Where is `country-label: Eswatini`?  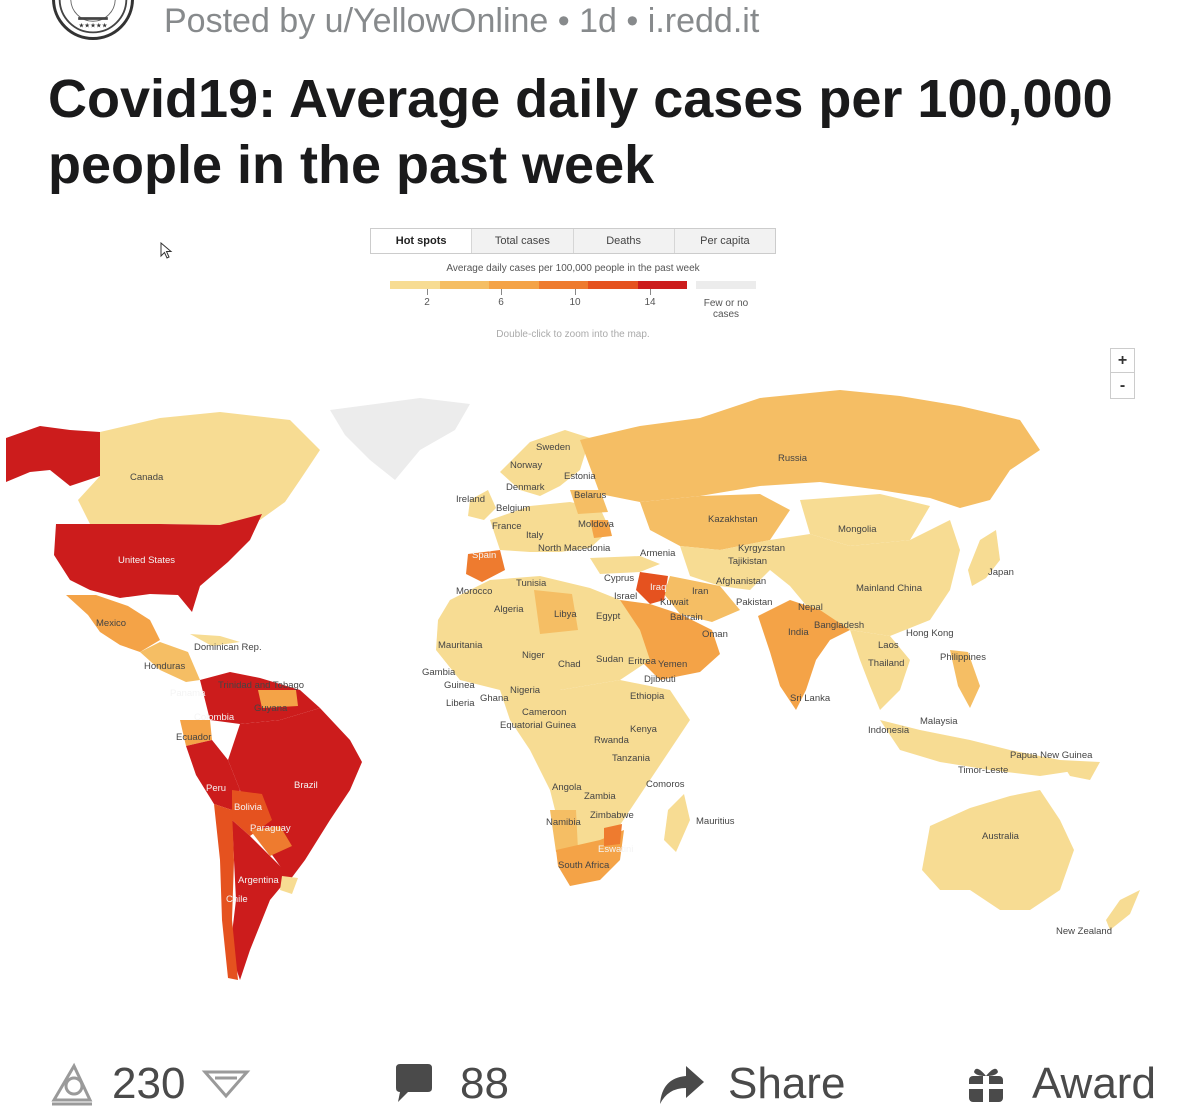
country-label: Eswatini is located at coordinates (615, 849).